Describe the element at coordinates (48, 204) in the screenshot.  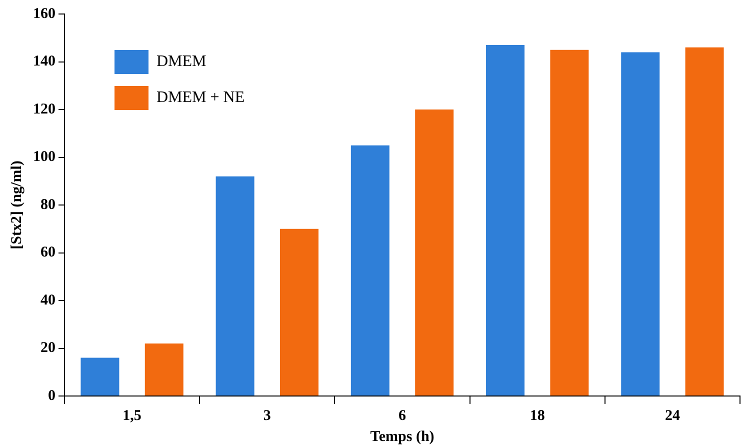
I see `y-tick-label: 80` at that location.